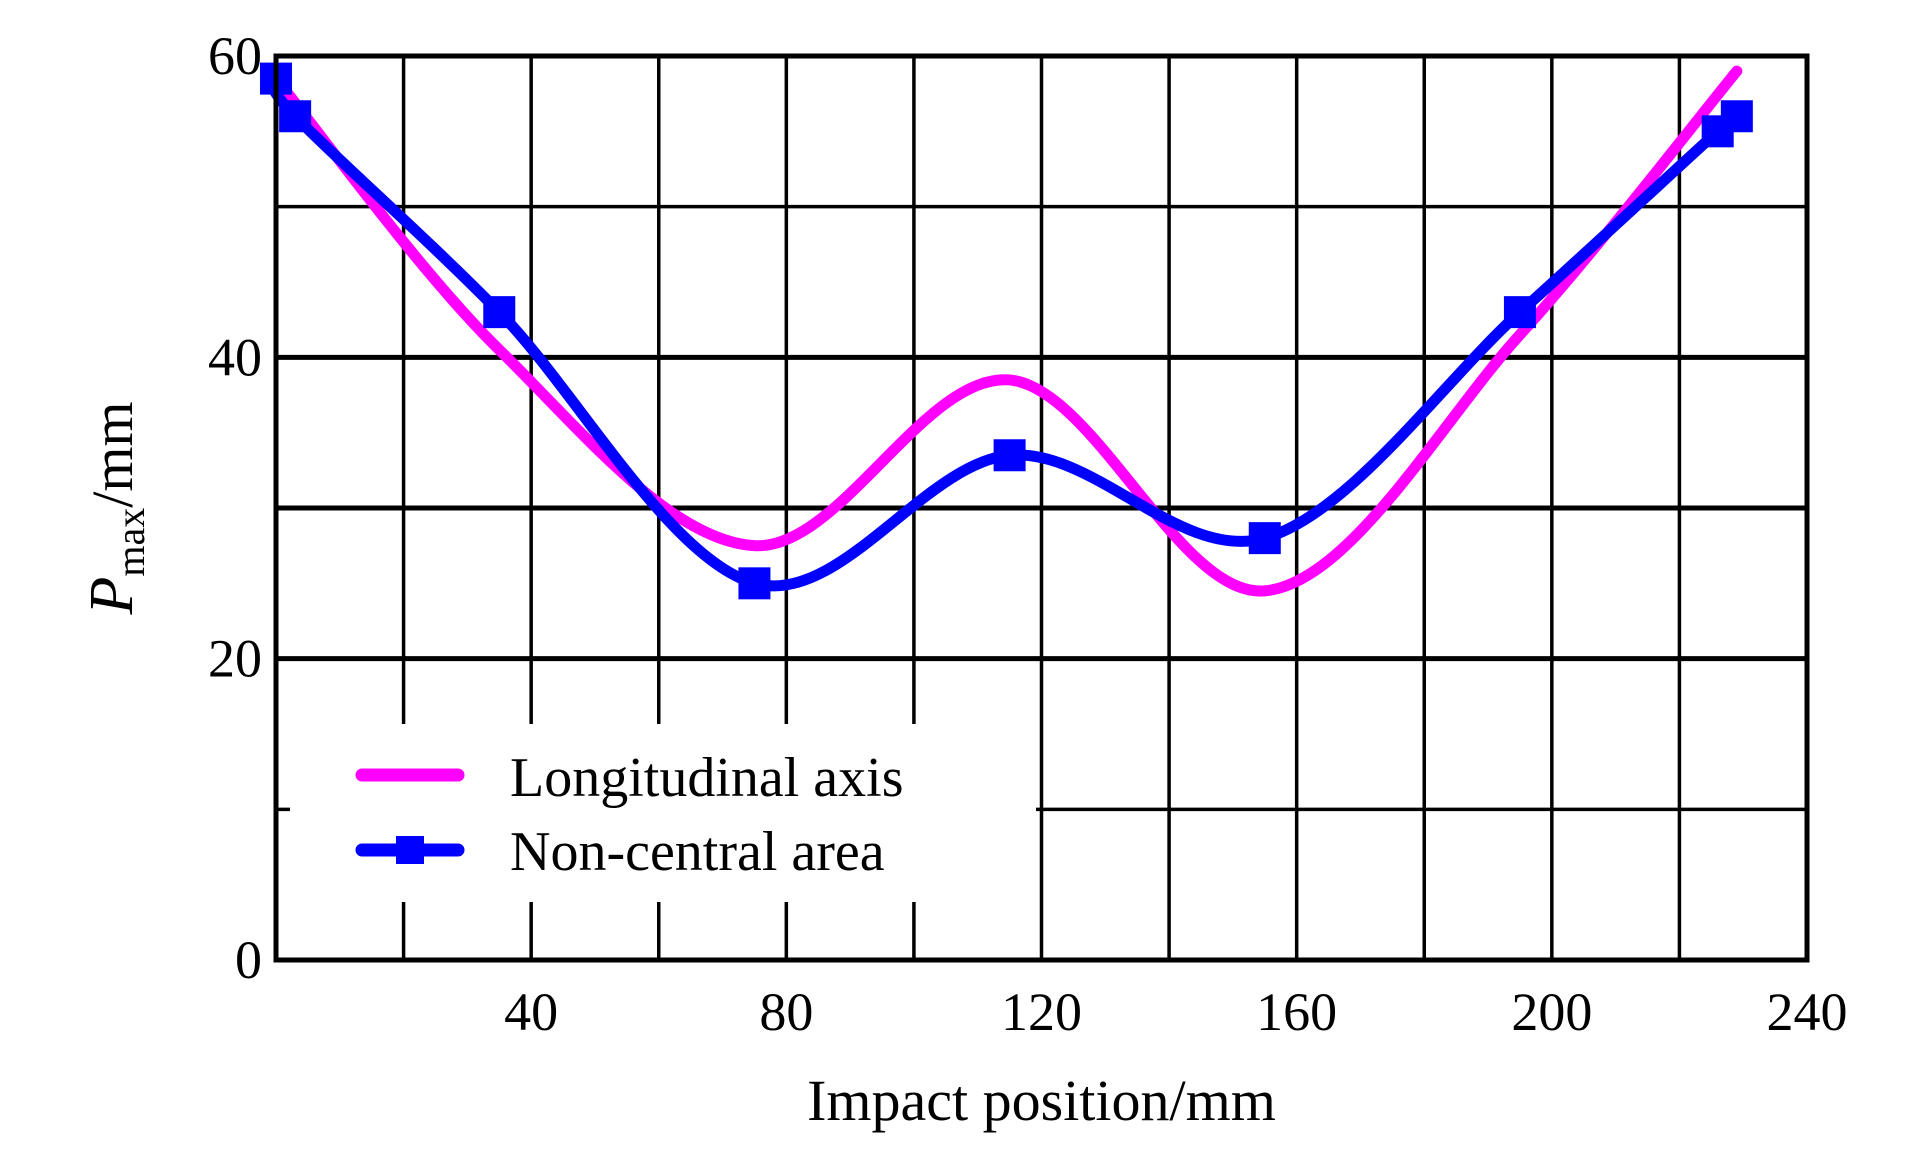  What do you see at coordinates (112, 454) in the screenshot?
I see `y-axis-title-unit: /mm` at bounding box center [112, 454].